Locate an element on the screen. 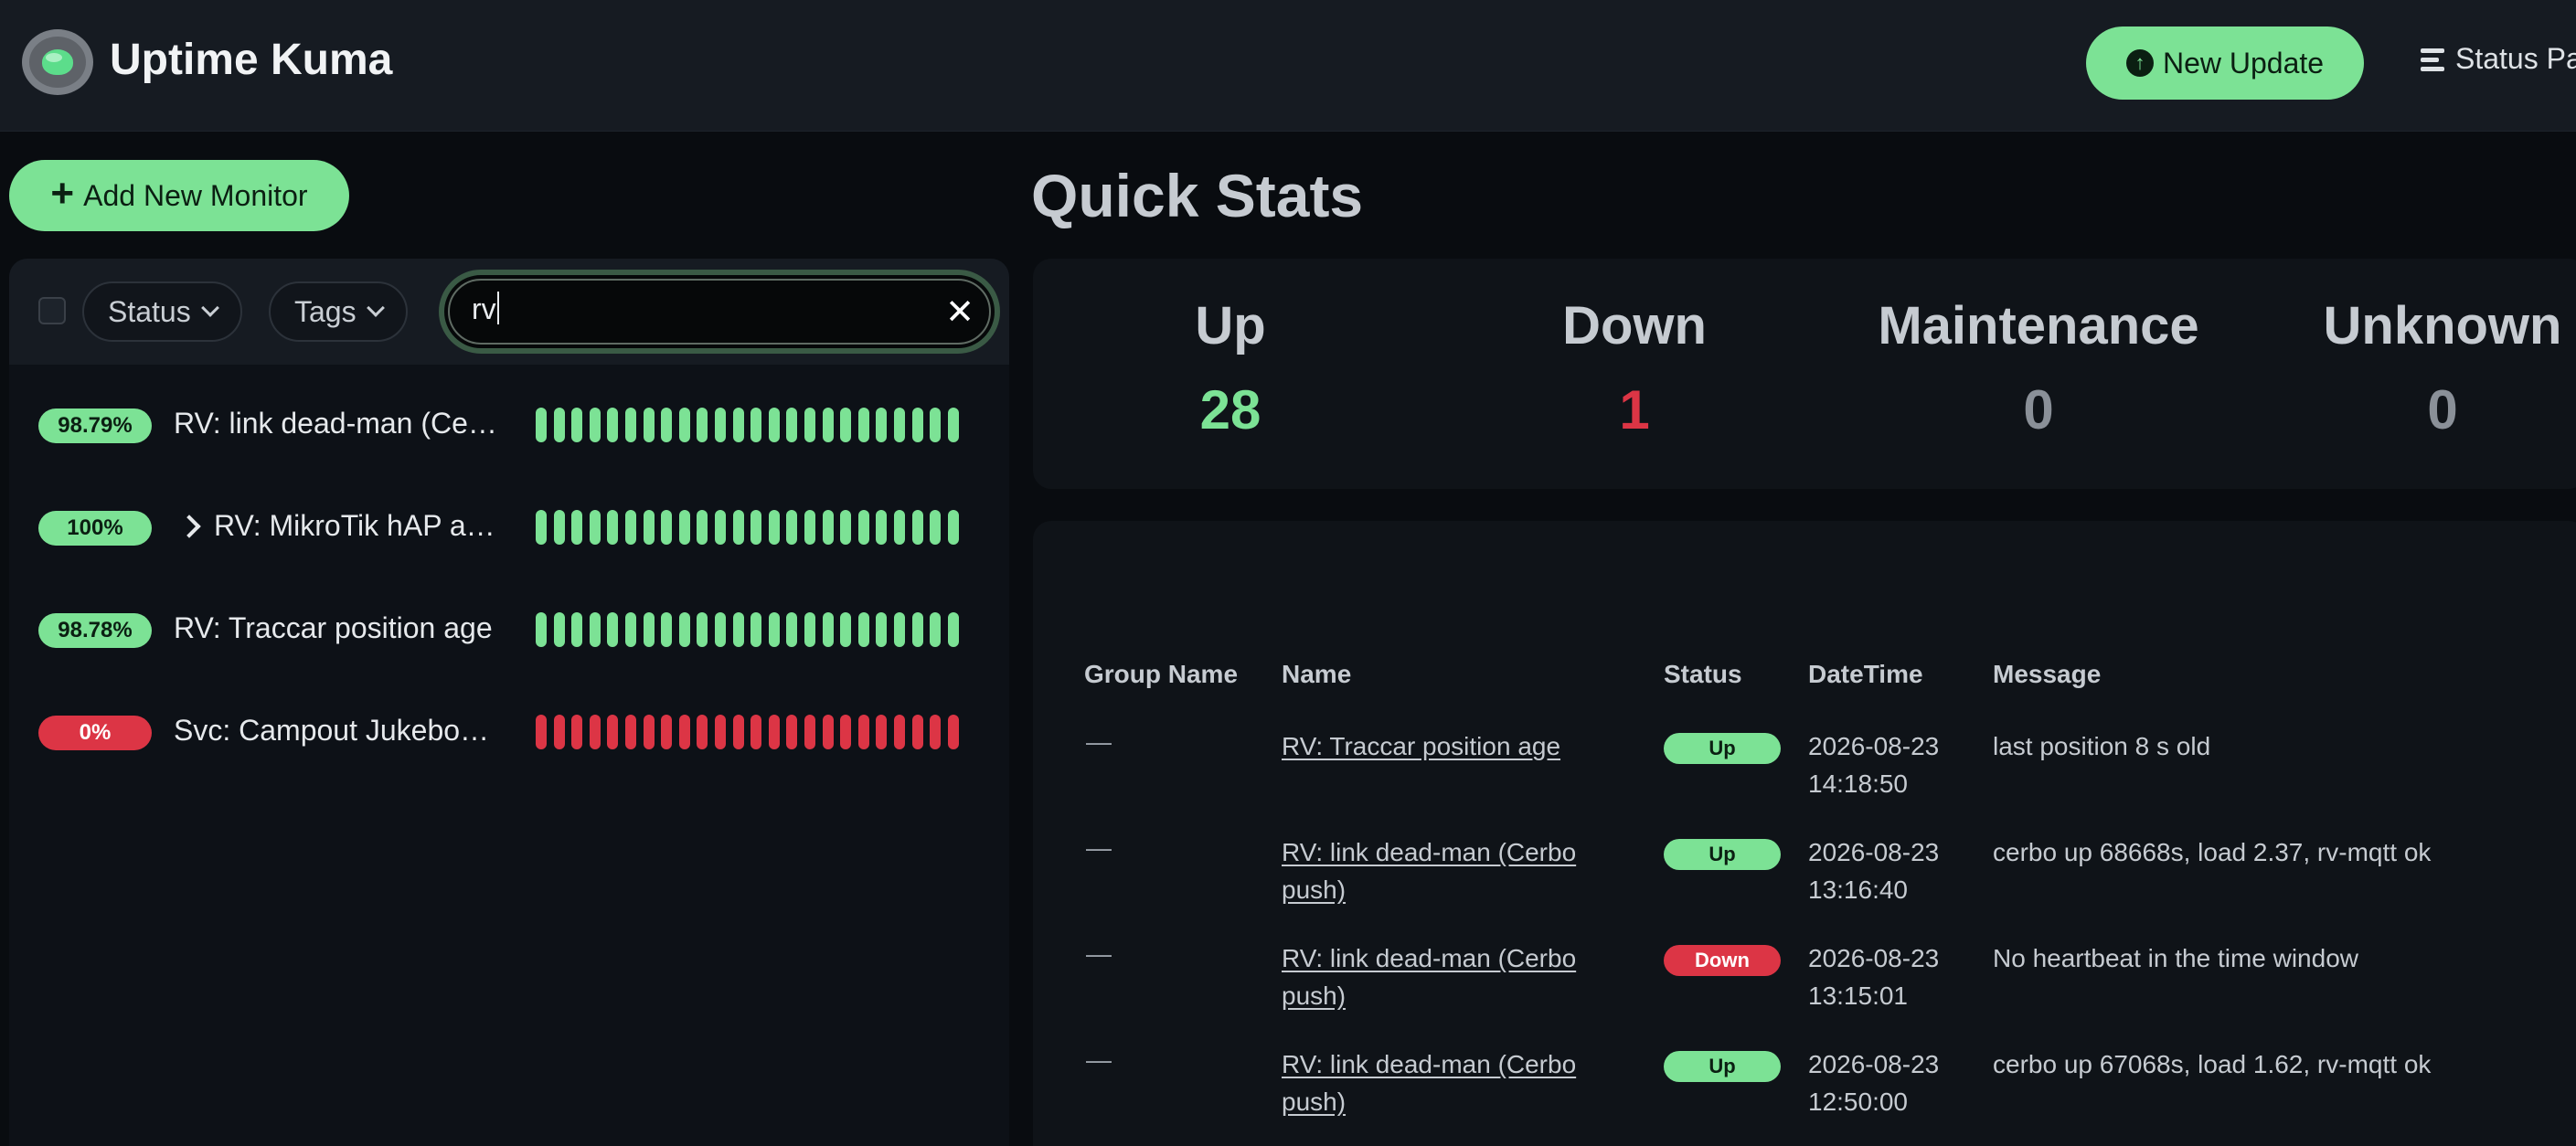  status-pages-link: Status Pa is located at coordinates (2498, 59).